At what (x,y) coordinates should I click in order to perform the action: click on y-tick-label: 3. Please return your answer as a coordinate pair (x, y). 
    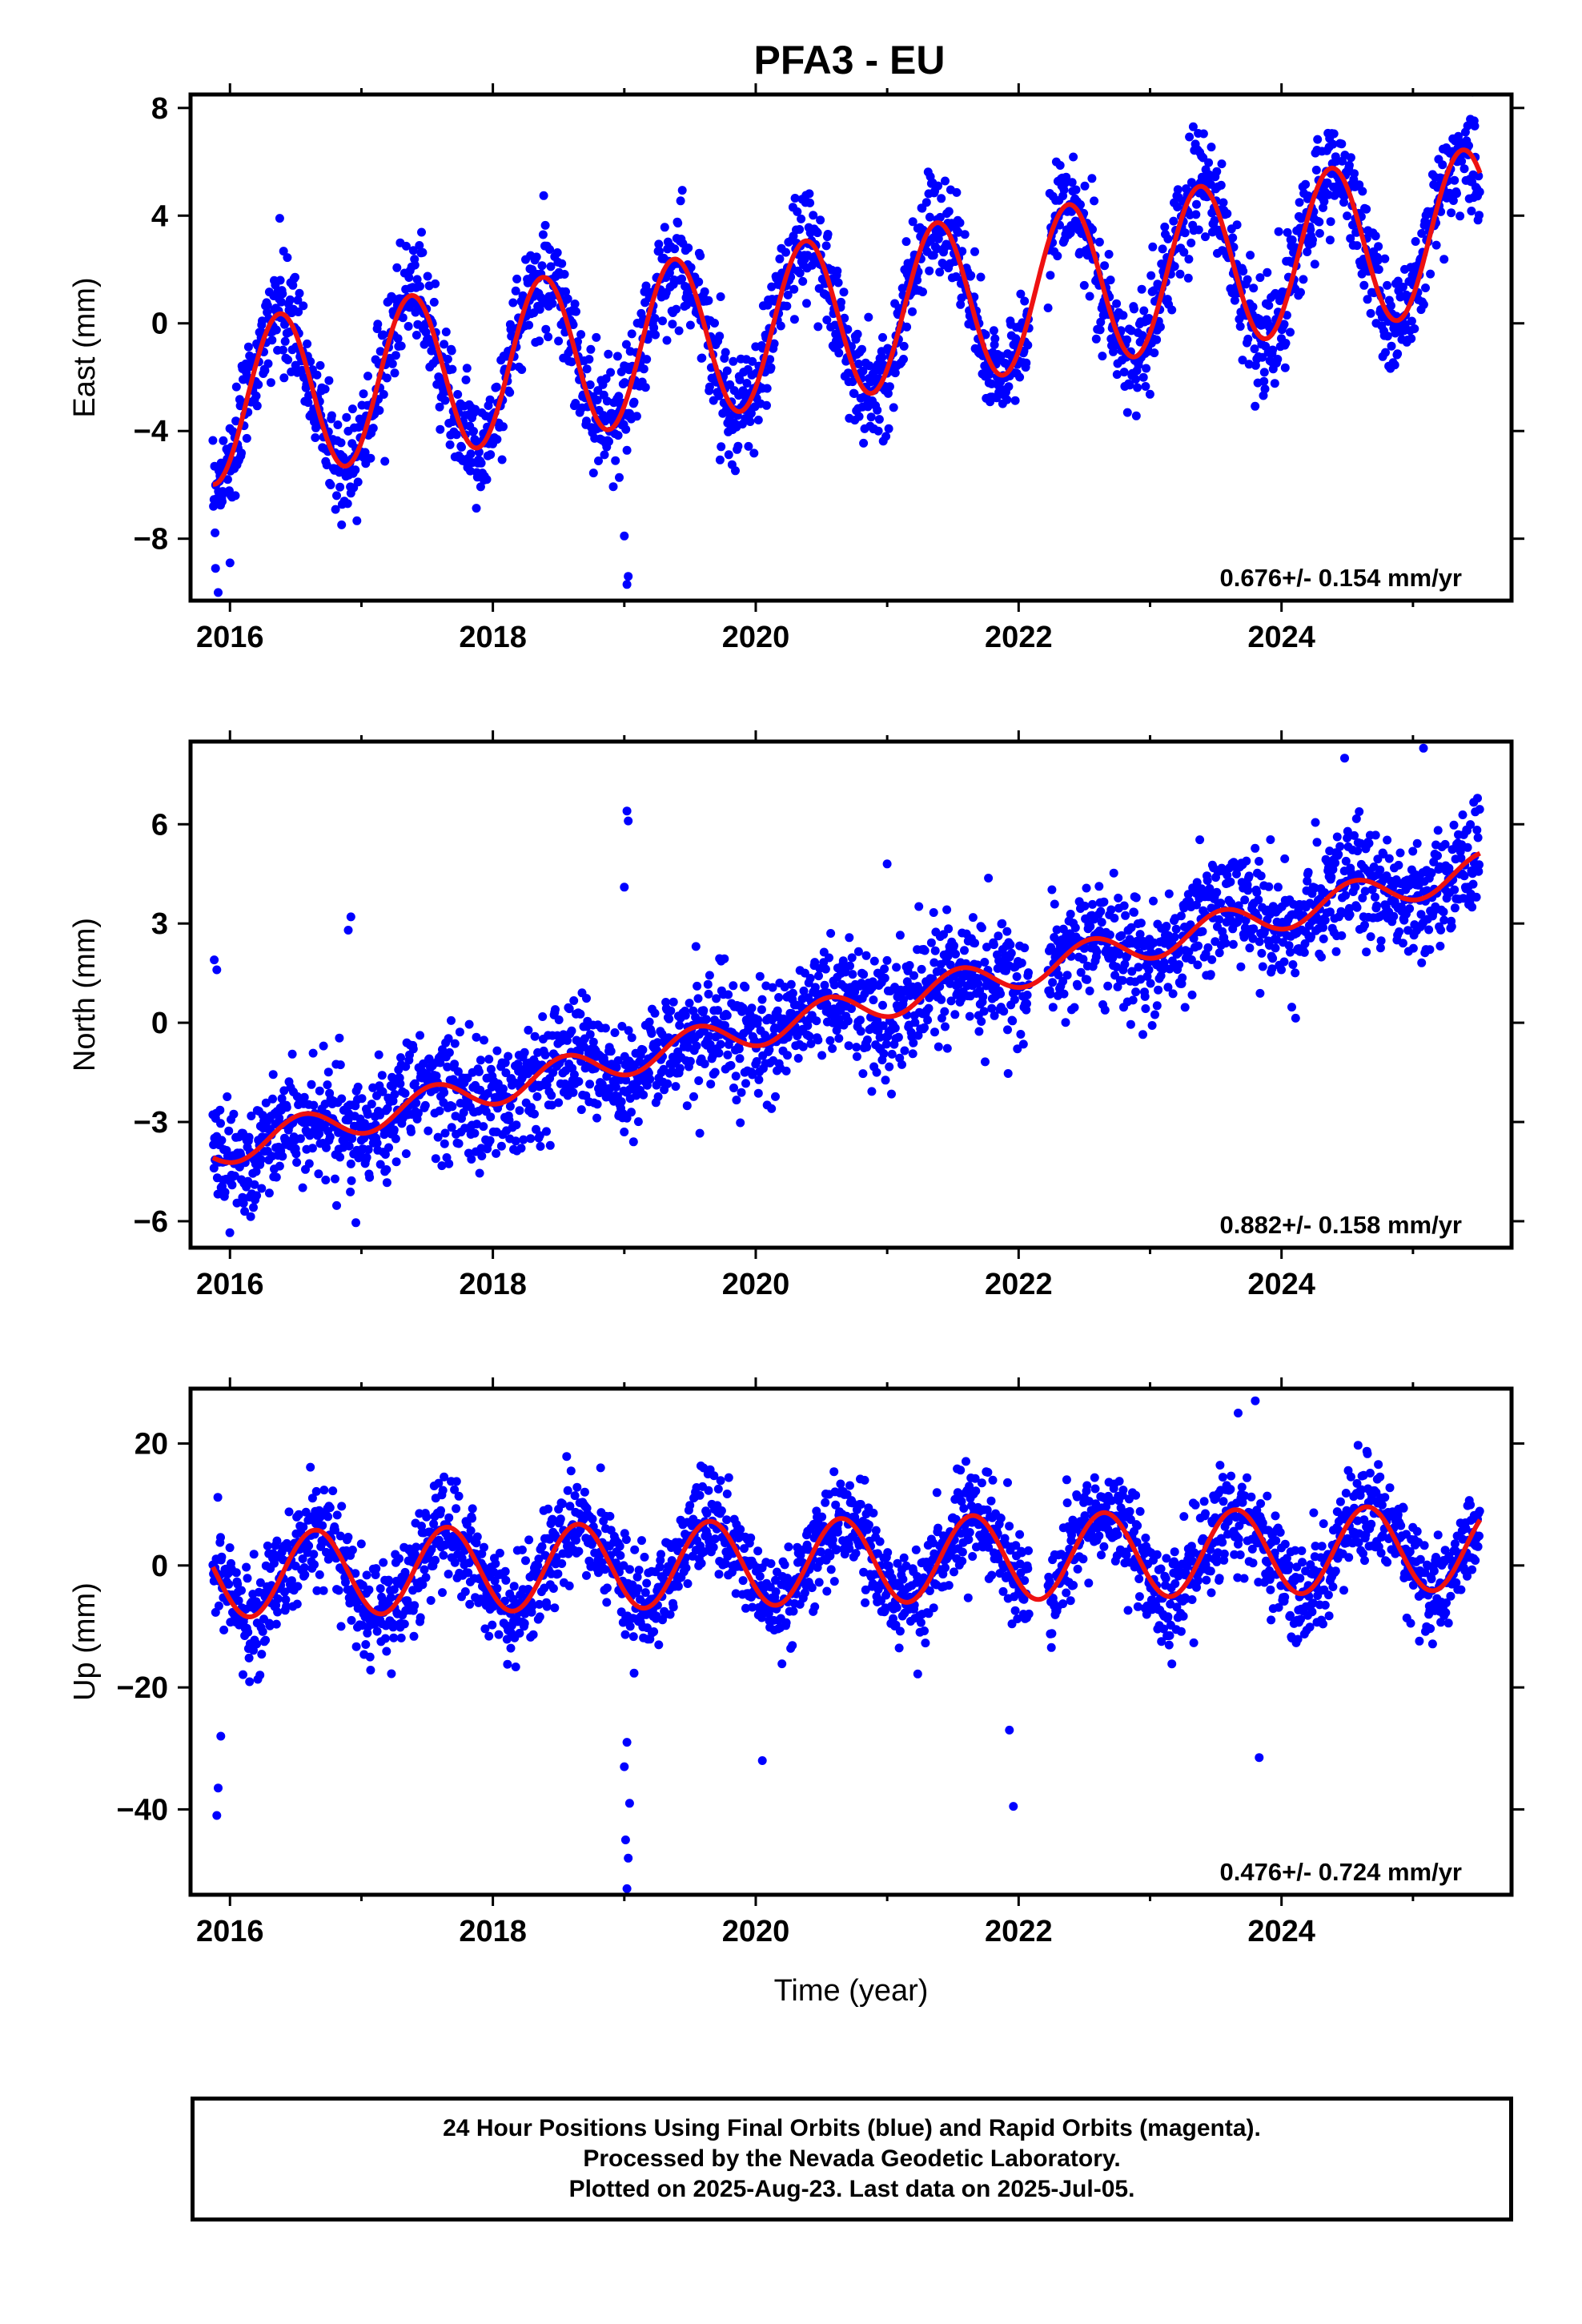
    Looking at the image, I should click on (159, 924).